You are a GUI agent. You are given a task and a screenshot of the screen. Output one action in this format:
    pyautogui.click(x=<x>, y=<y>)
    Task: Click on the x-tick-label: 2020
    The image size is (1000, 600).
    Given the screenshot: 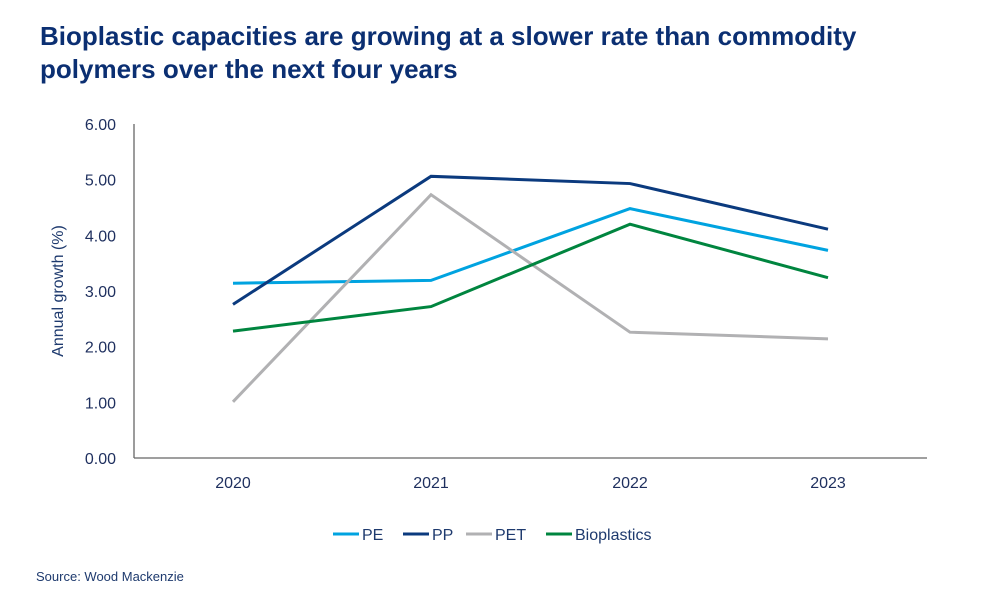 What is the action you would take?
    pyautogui.click(x=233, y=483)
    